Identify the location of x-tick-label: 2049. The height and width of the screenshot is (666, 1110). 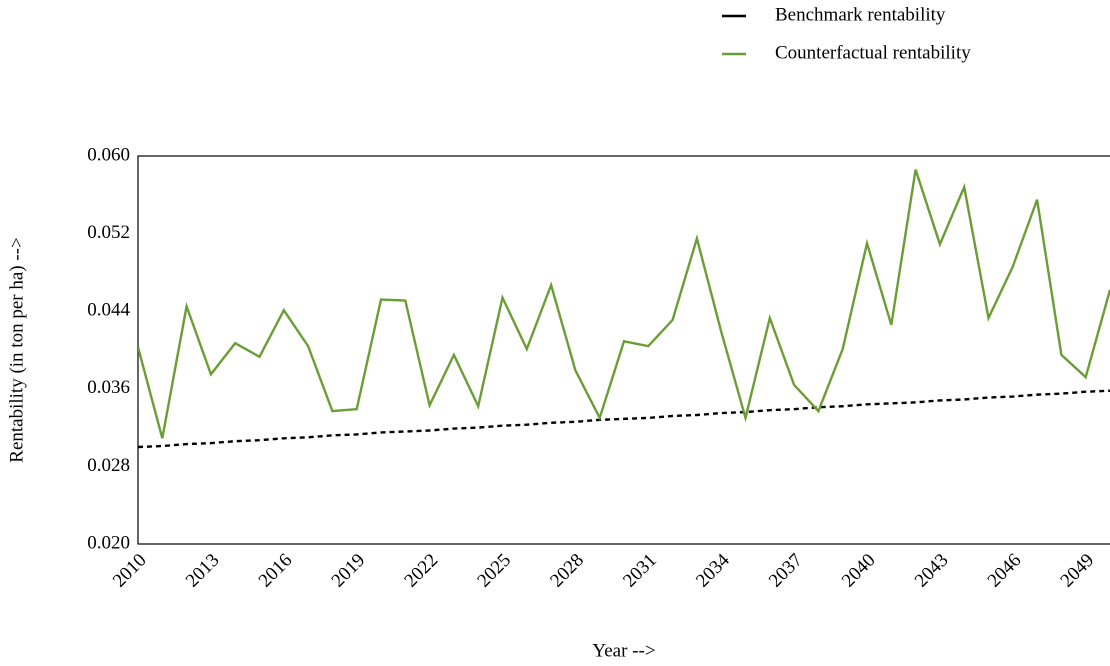
(1078, 571).